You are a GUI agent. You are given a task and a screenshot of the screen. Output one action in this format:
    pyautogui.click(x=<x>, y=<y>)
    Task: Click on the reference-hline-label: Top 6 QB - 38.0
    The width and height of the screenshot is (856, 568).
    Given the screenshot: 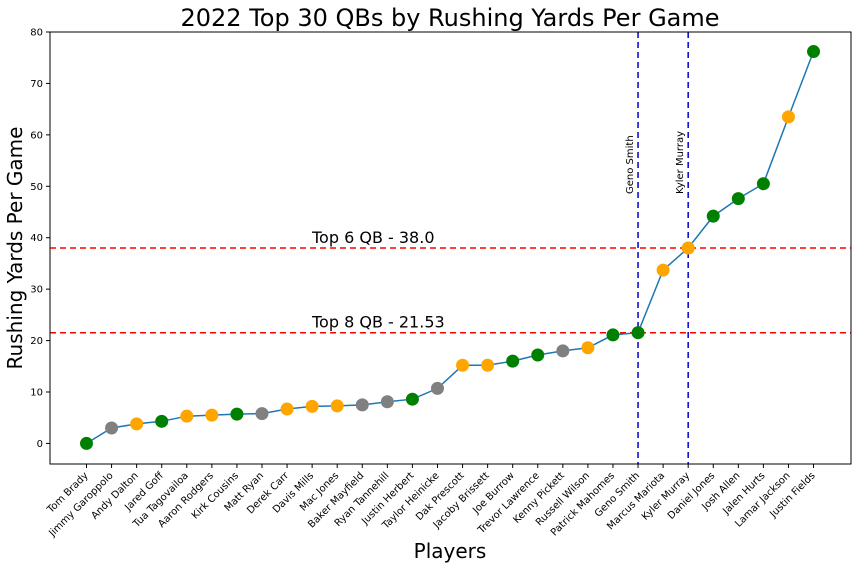 What is the action you would take?
    pyautogui.click(x=373, y=237)
    